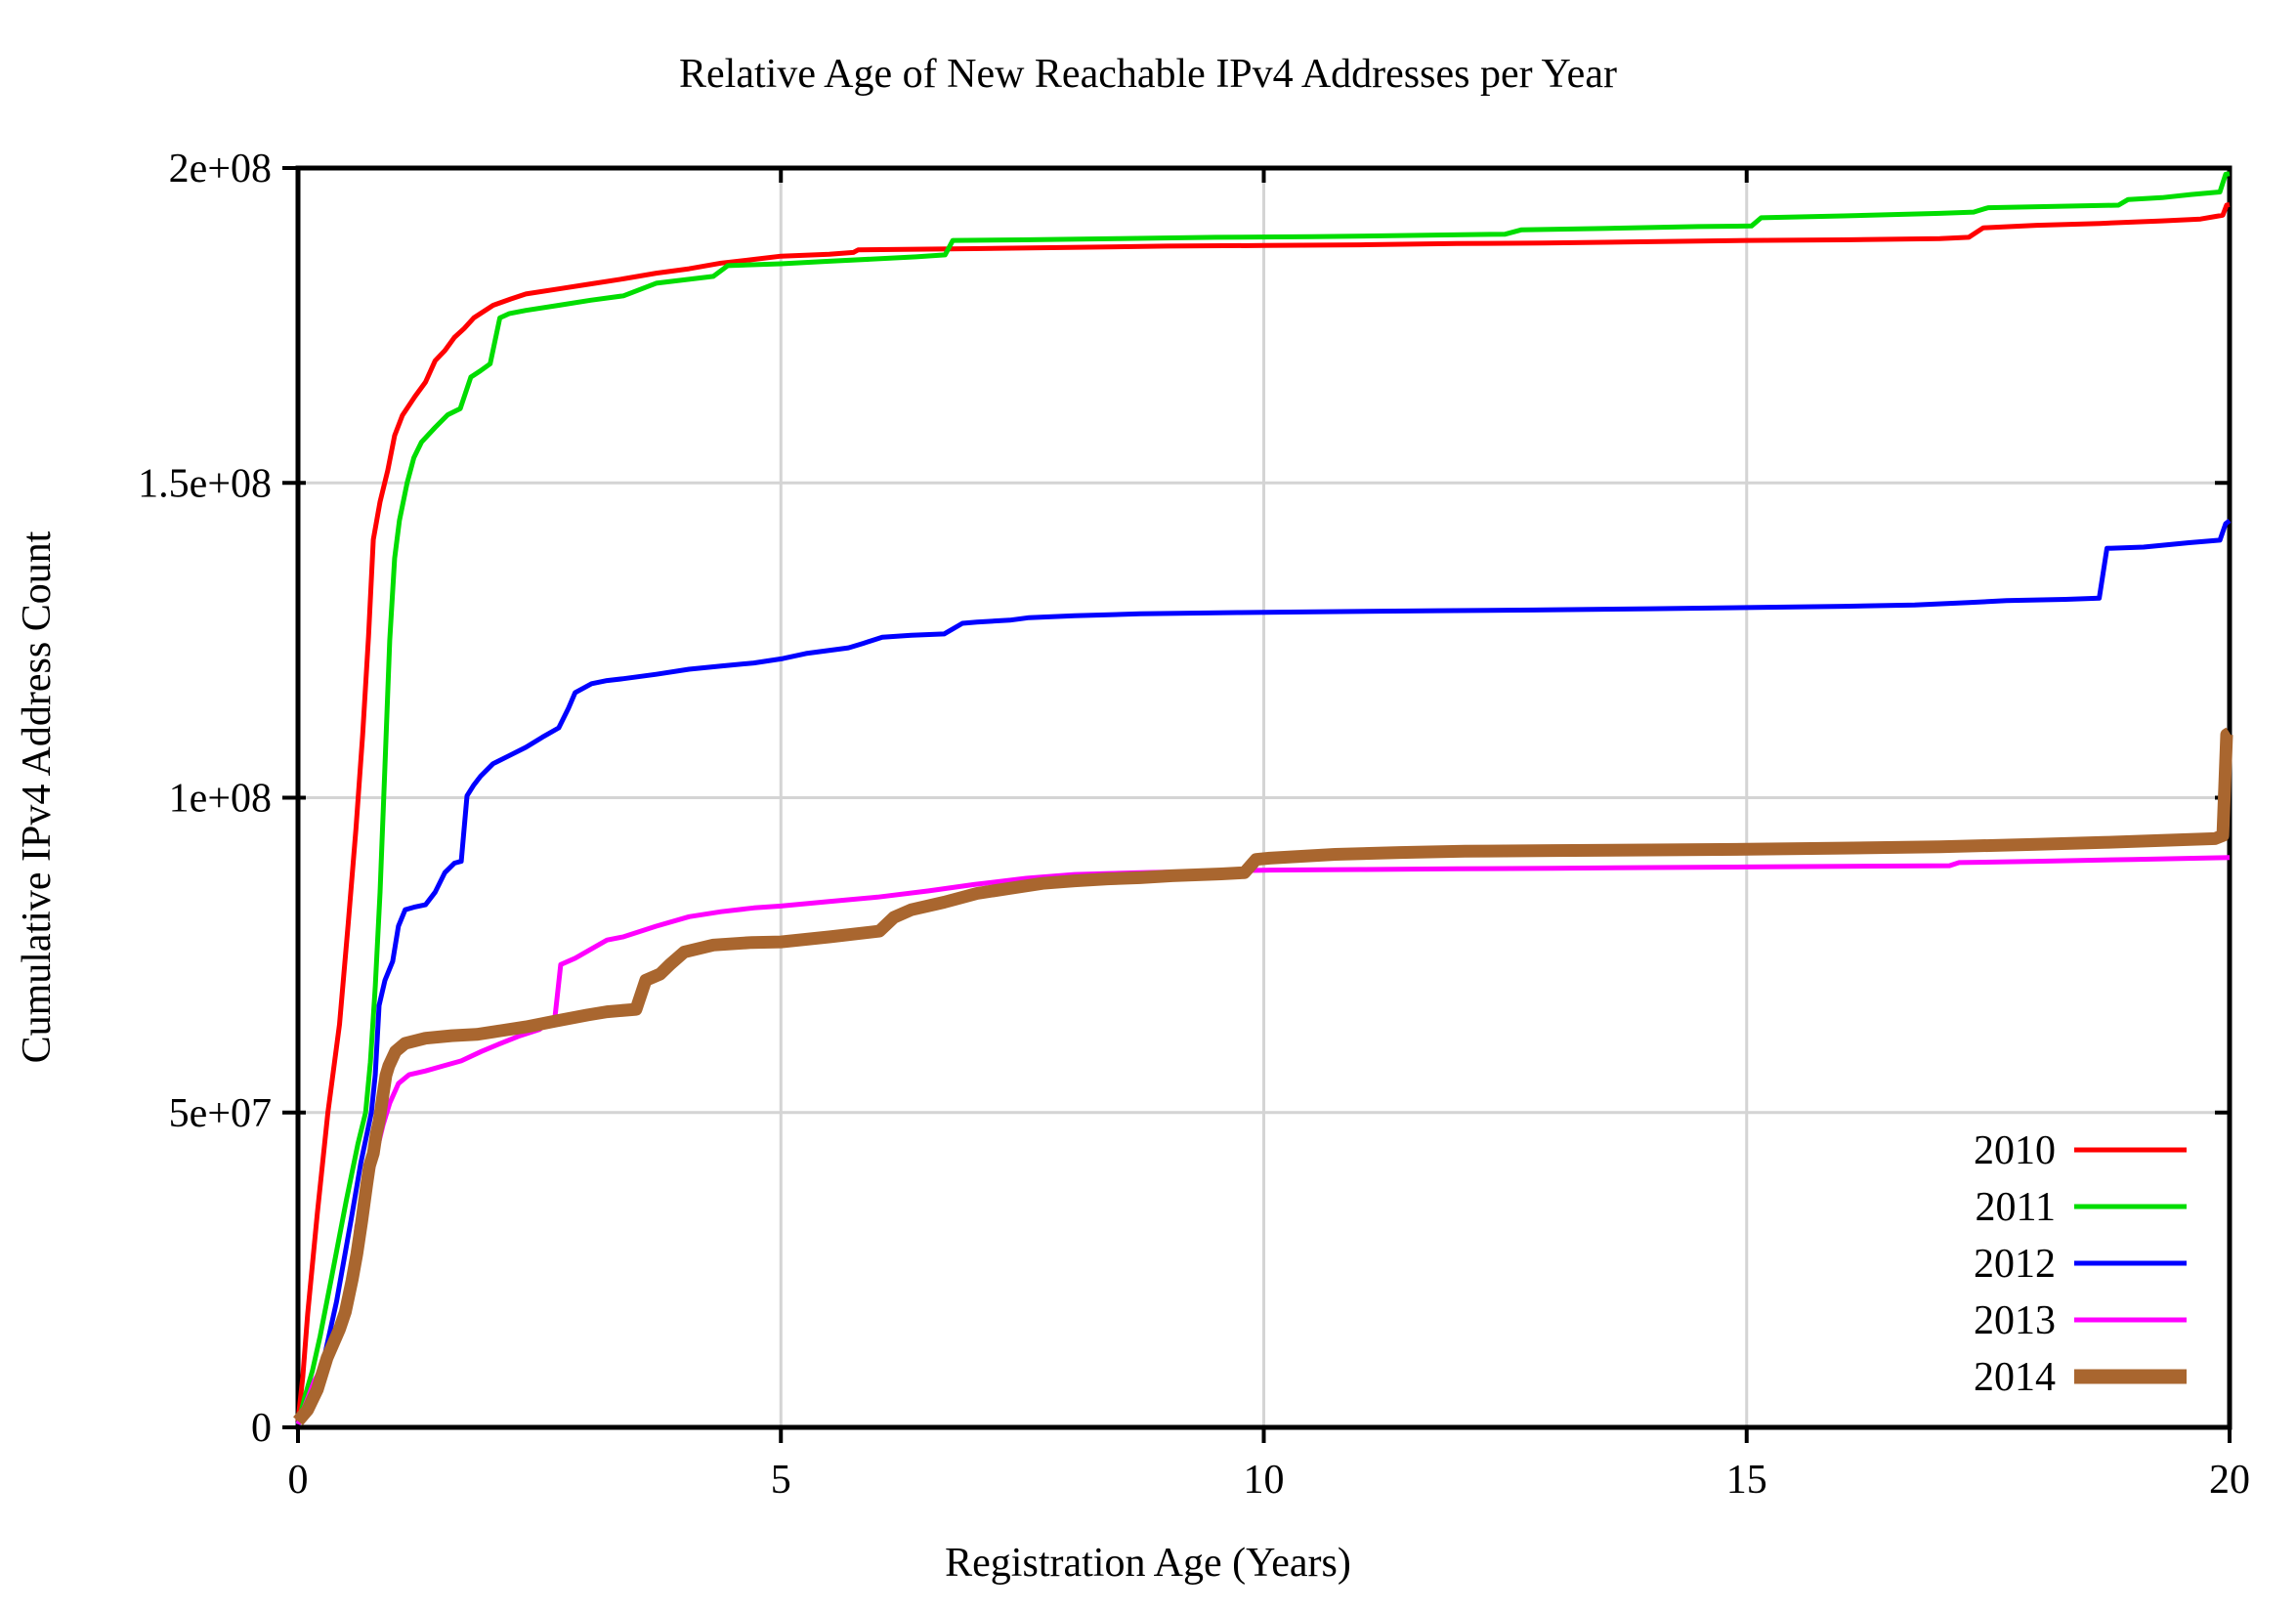  Describe the element at coordinates (221, 169) in the screenshot. I see `y-tick-label: 2e+08` at that location.